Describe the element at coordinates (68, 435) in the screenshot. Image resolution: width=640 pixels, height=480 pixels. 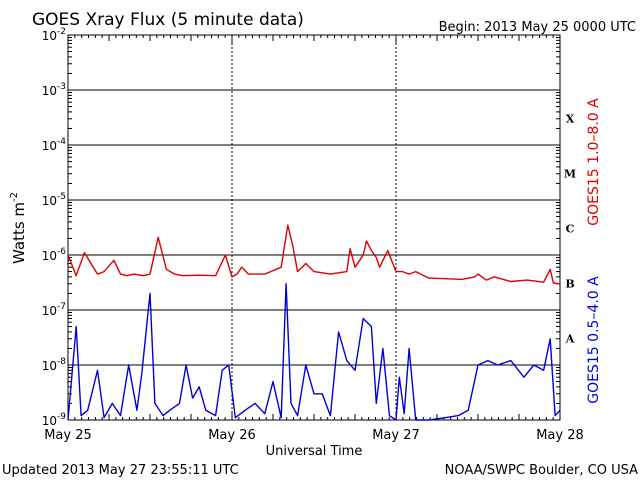
I see `x-tick-label: May 25` at that location.